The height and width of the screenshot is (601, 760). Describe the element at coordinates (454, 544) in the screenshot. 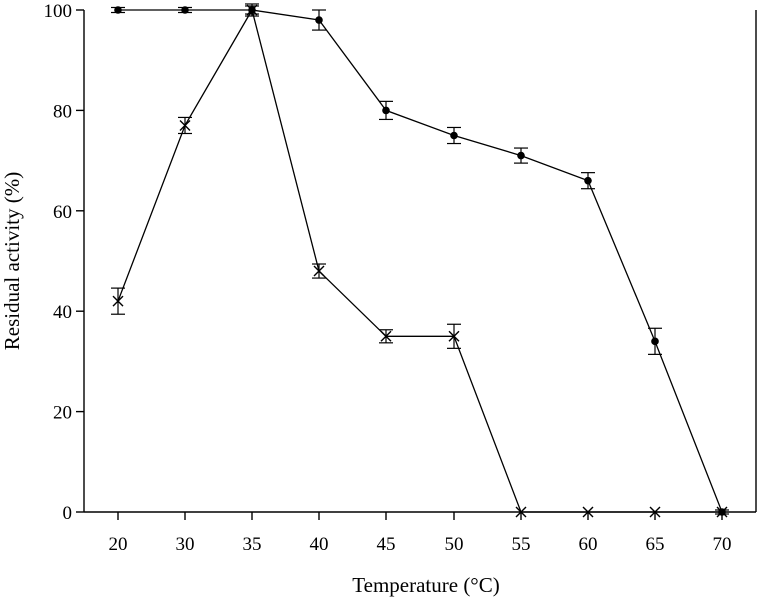

I see `x-tick-label: 50` at that location.